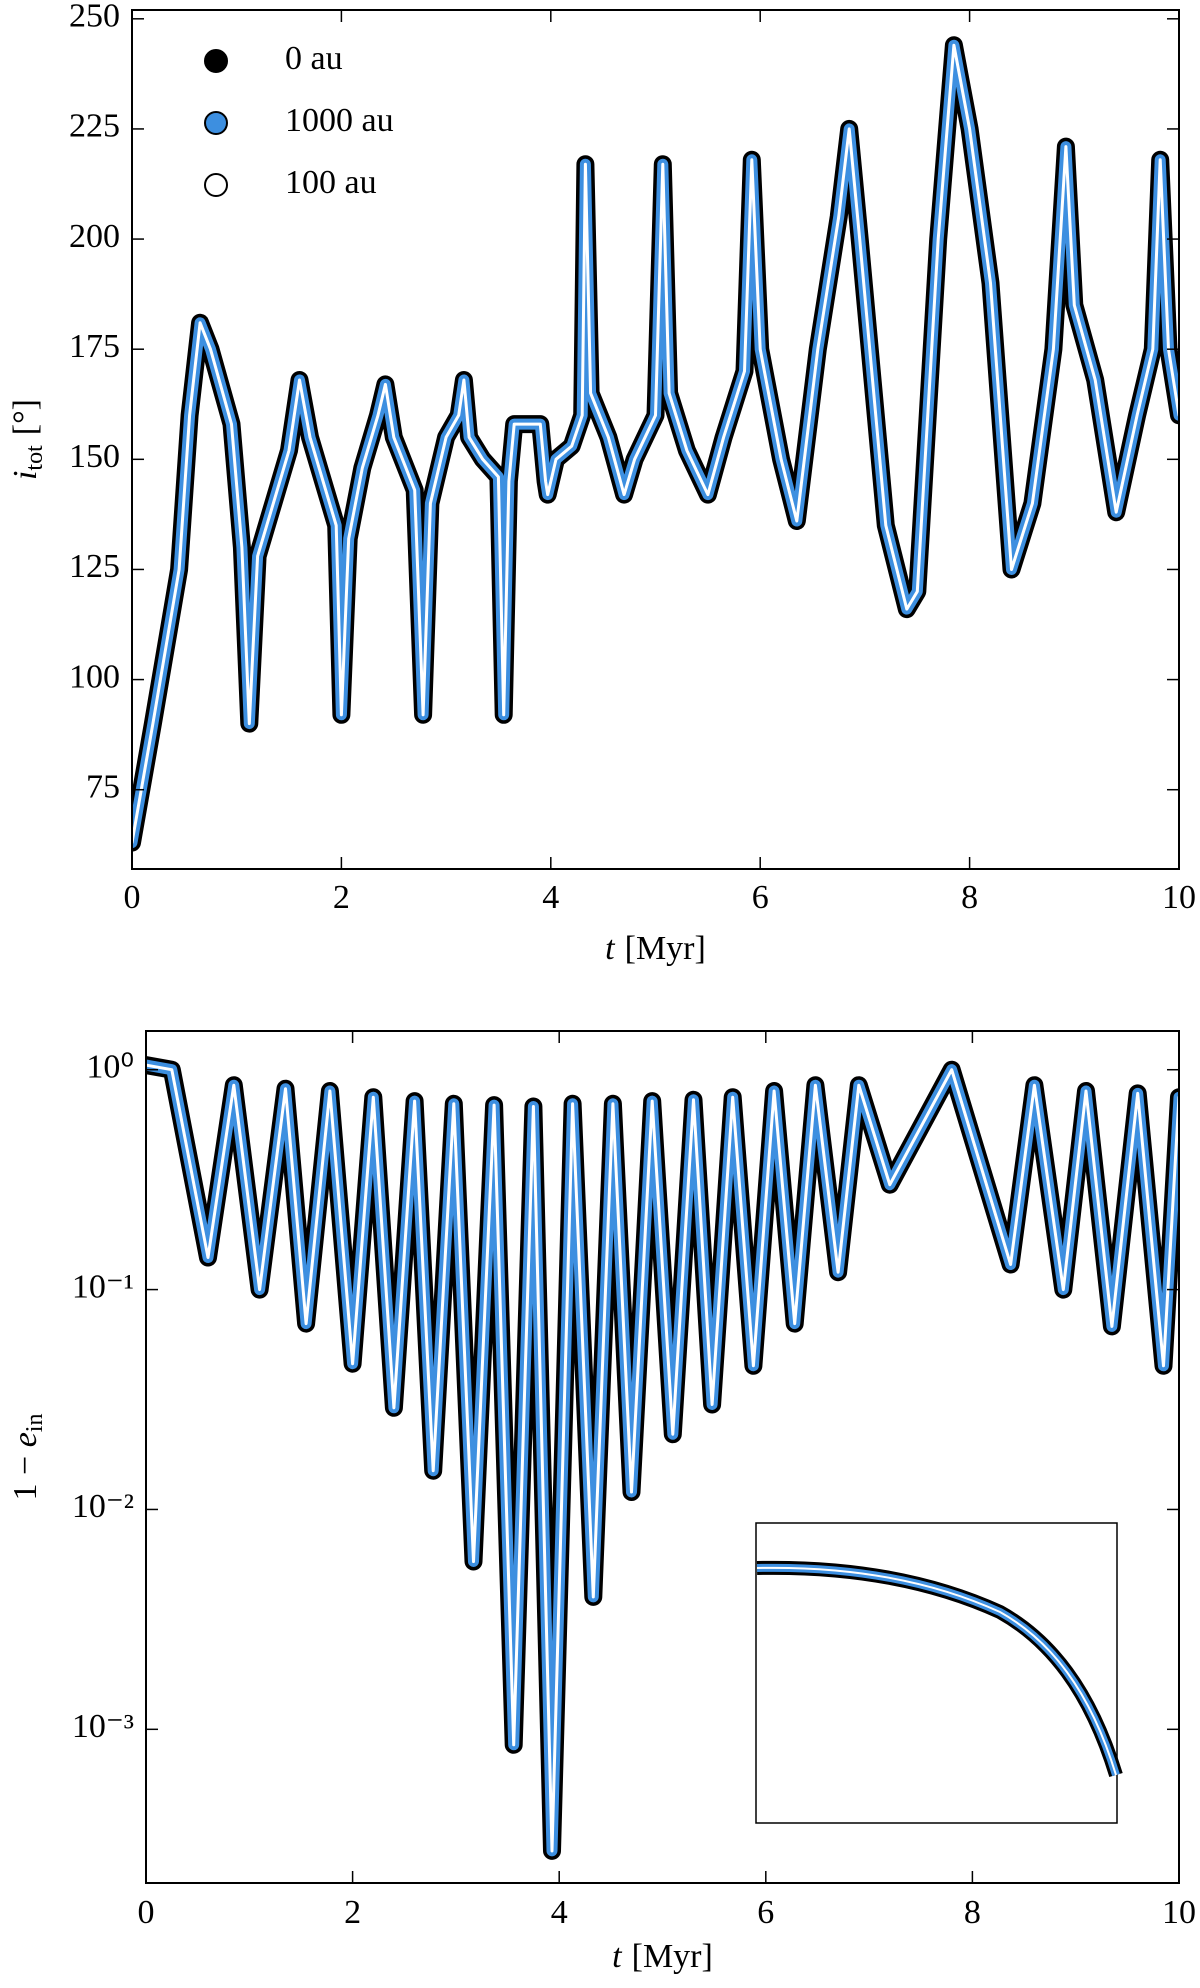  What do you see at coordinates (35, 458) in the screenshot?
I see `y-label-subscript: tot` at bounding box center [35, 458].